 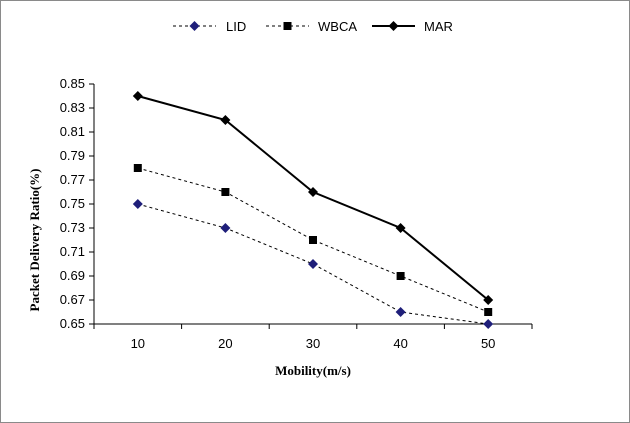 I want to click on y-tick-label: 0.79, so click(x=72, y=155).